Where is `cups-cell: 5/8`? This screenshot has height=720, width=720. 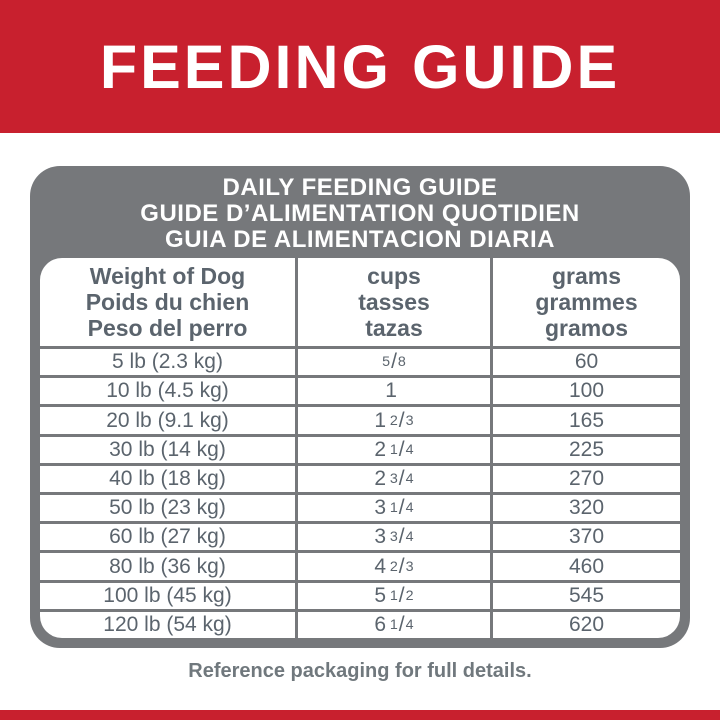 cups-cell: 5/8 is located at coordinates (392, 362).